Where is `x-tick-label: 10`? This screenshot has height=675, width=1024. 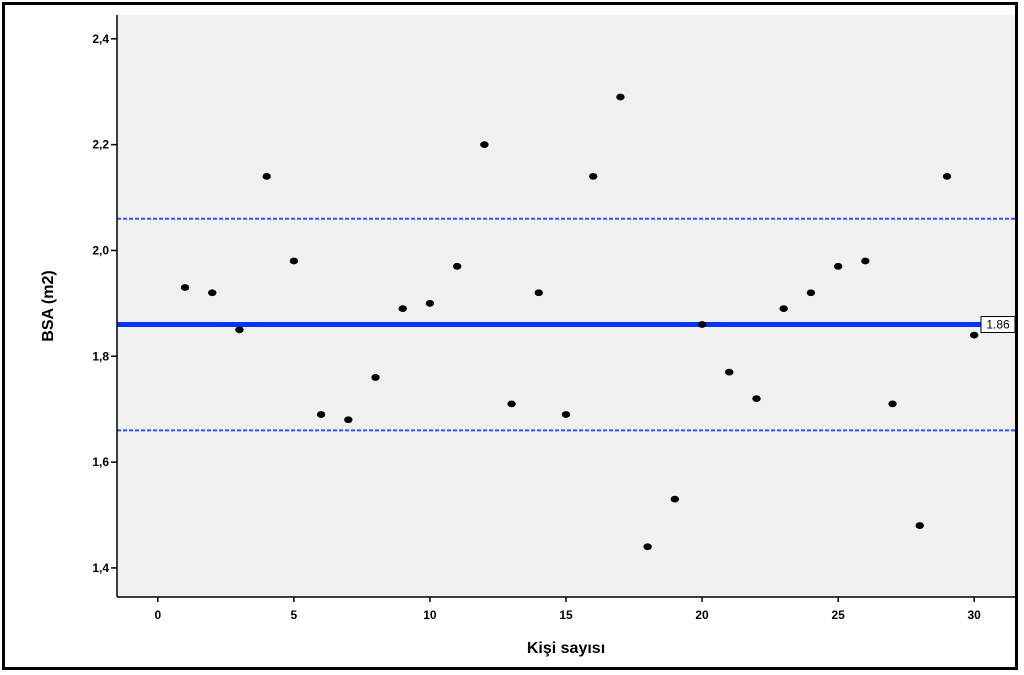 x-tick-label: 10 is located at coordinates (430, 615).